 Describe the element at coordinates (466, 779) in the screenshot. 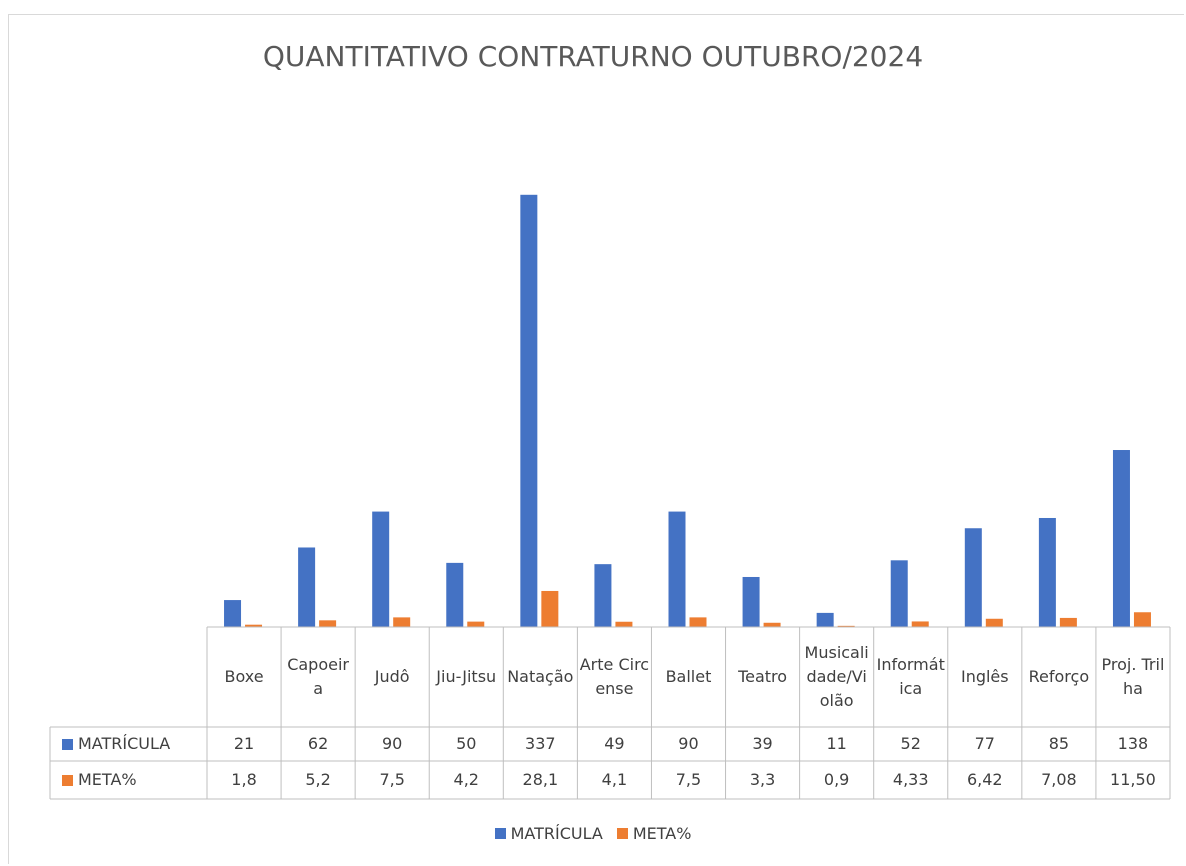

I see `table-value: 4,2` at that location.